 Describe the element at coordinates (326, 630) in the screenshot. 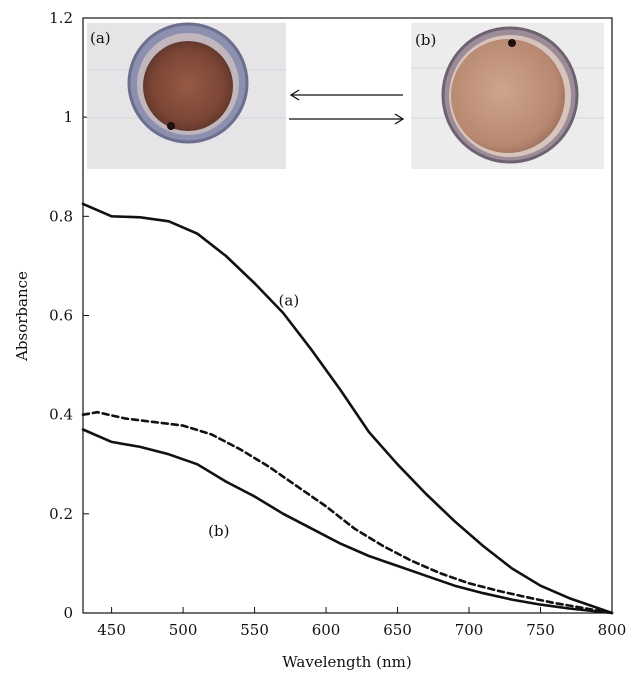

I see `x-tick-label: 600` at that location.